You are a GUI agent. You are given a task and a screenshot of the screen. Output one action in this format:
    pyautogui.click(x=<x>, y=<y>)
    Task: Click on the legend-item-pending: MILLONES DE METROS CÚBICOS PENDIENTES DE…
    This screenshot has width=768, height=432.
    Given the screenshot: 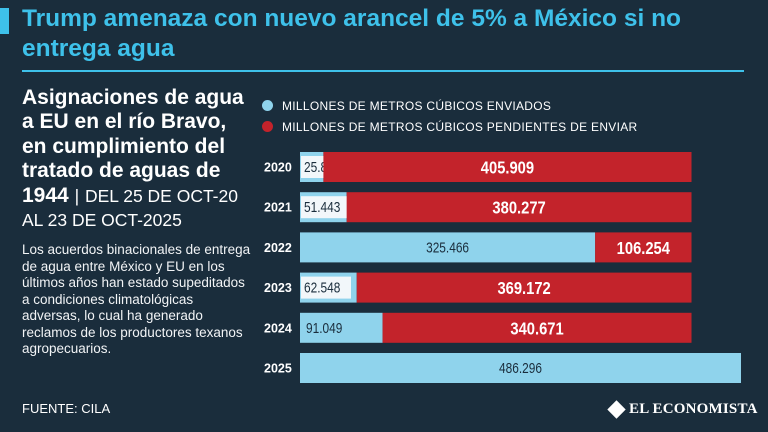 What is the action you would take?
    pyautogui.click(x=450, y=126)
    